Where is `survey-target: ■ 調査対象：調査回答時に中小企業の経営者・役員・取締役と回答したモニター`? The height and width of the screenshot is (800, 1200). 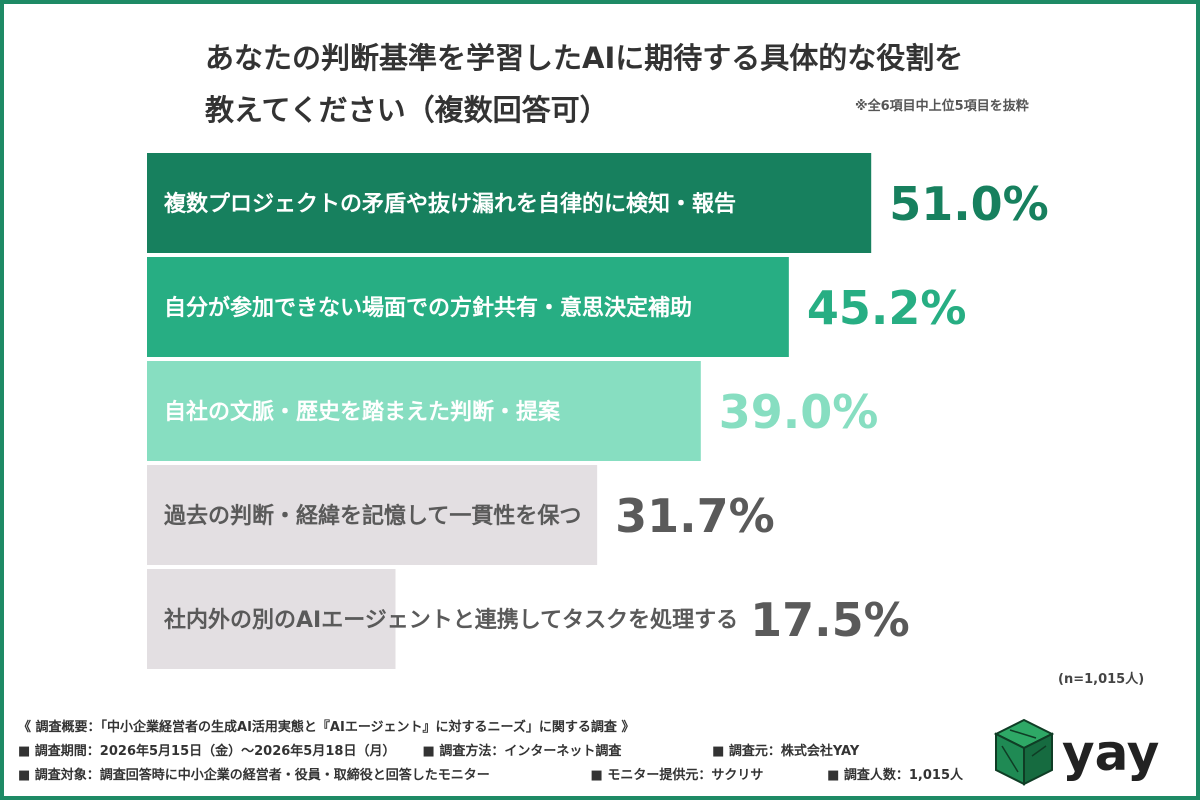 survey-target: ■ 調査対象：調査回答時に中小企業の経営者・役員・取締役と回答したモニター is located at coordinates (254, 775).